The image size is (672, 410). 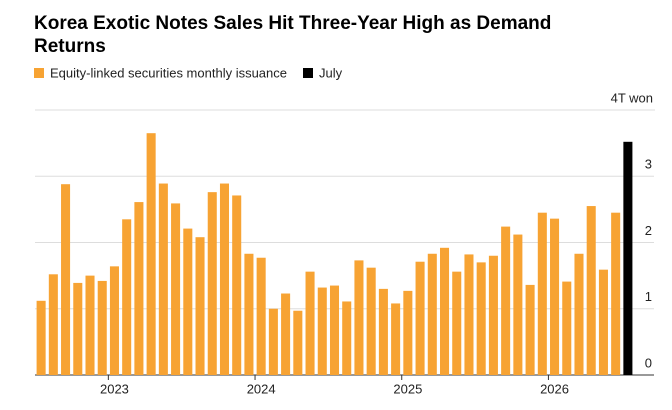 I want to click on chart-title: Returns, so click(x=70, y=46).